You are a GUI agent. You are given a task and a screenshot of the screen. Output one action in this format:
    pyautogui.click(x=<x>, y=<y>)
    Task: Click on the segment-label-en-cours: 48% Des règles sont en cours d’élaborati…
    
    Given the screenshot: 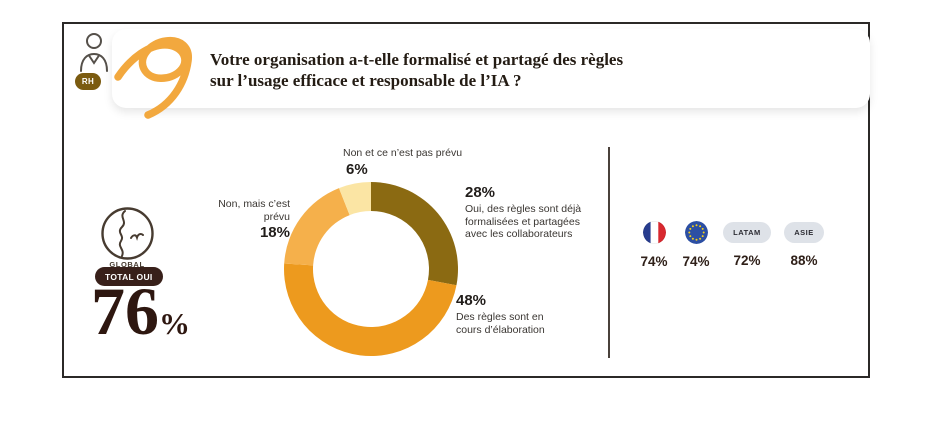 What is the action you would take?
    pyautogui.click(x=521, y=314)
    